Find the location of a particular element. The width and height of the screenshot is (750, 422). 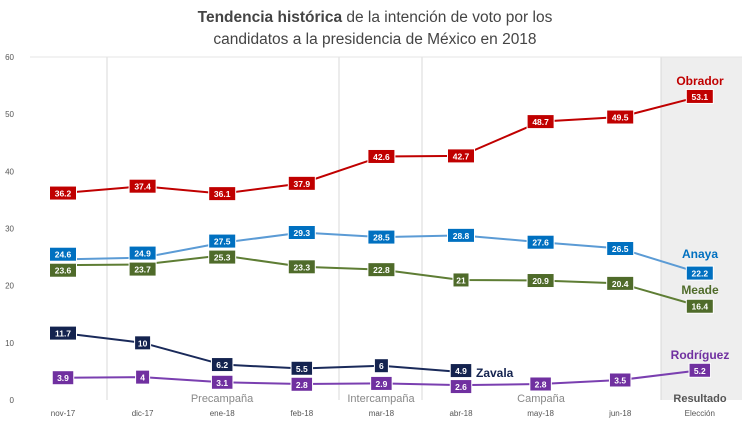

data-label: 2.9 is located at coordinates (381, 384).